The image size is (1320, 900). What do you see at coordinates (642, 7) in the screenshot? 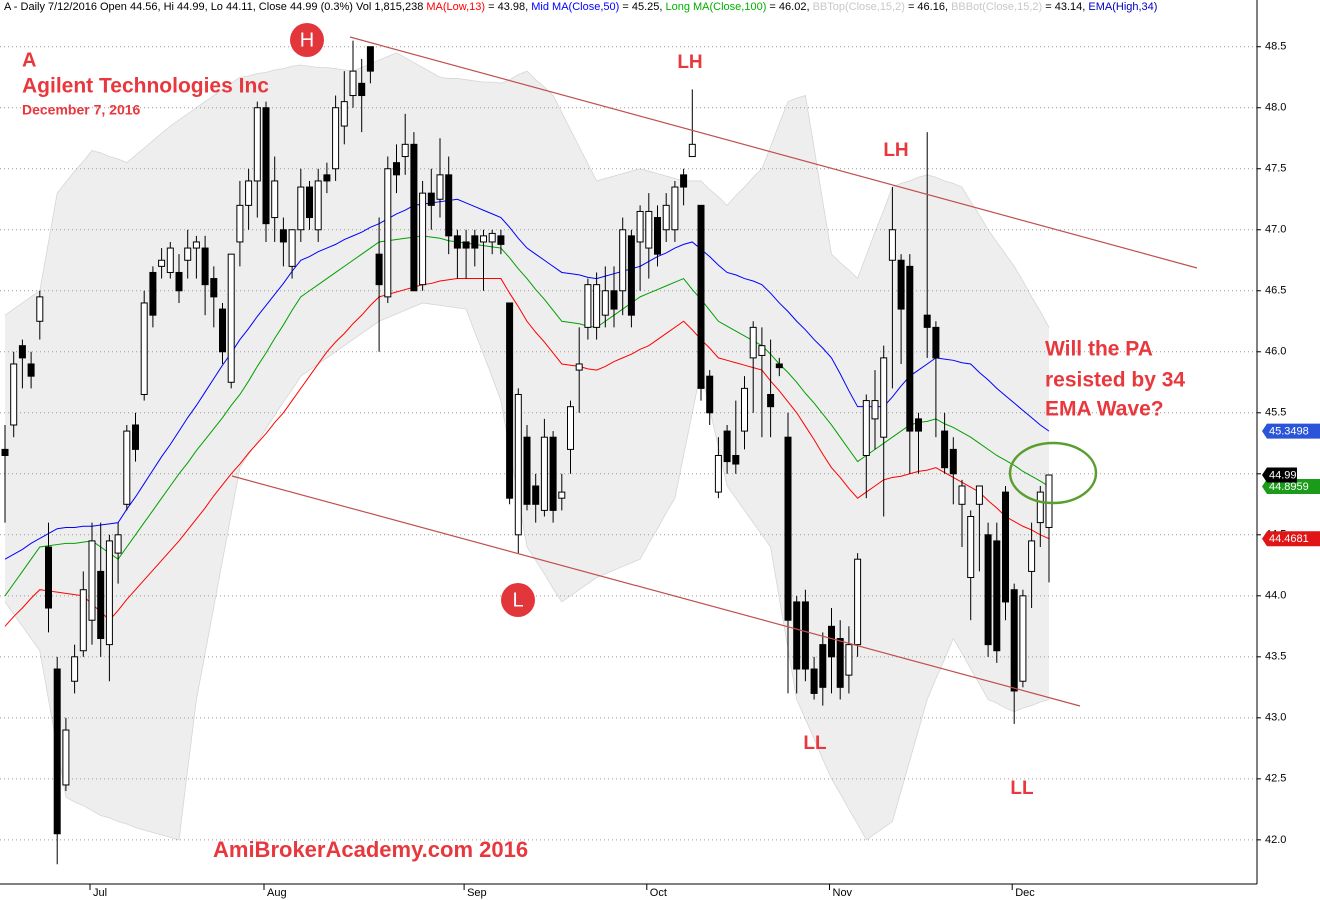
I see `header-segment: = 45.25,` at bounding box center [642, 7].